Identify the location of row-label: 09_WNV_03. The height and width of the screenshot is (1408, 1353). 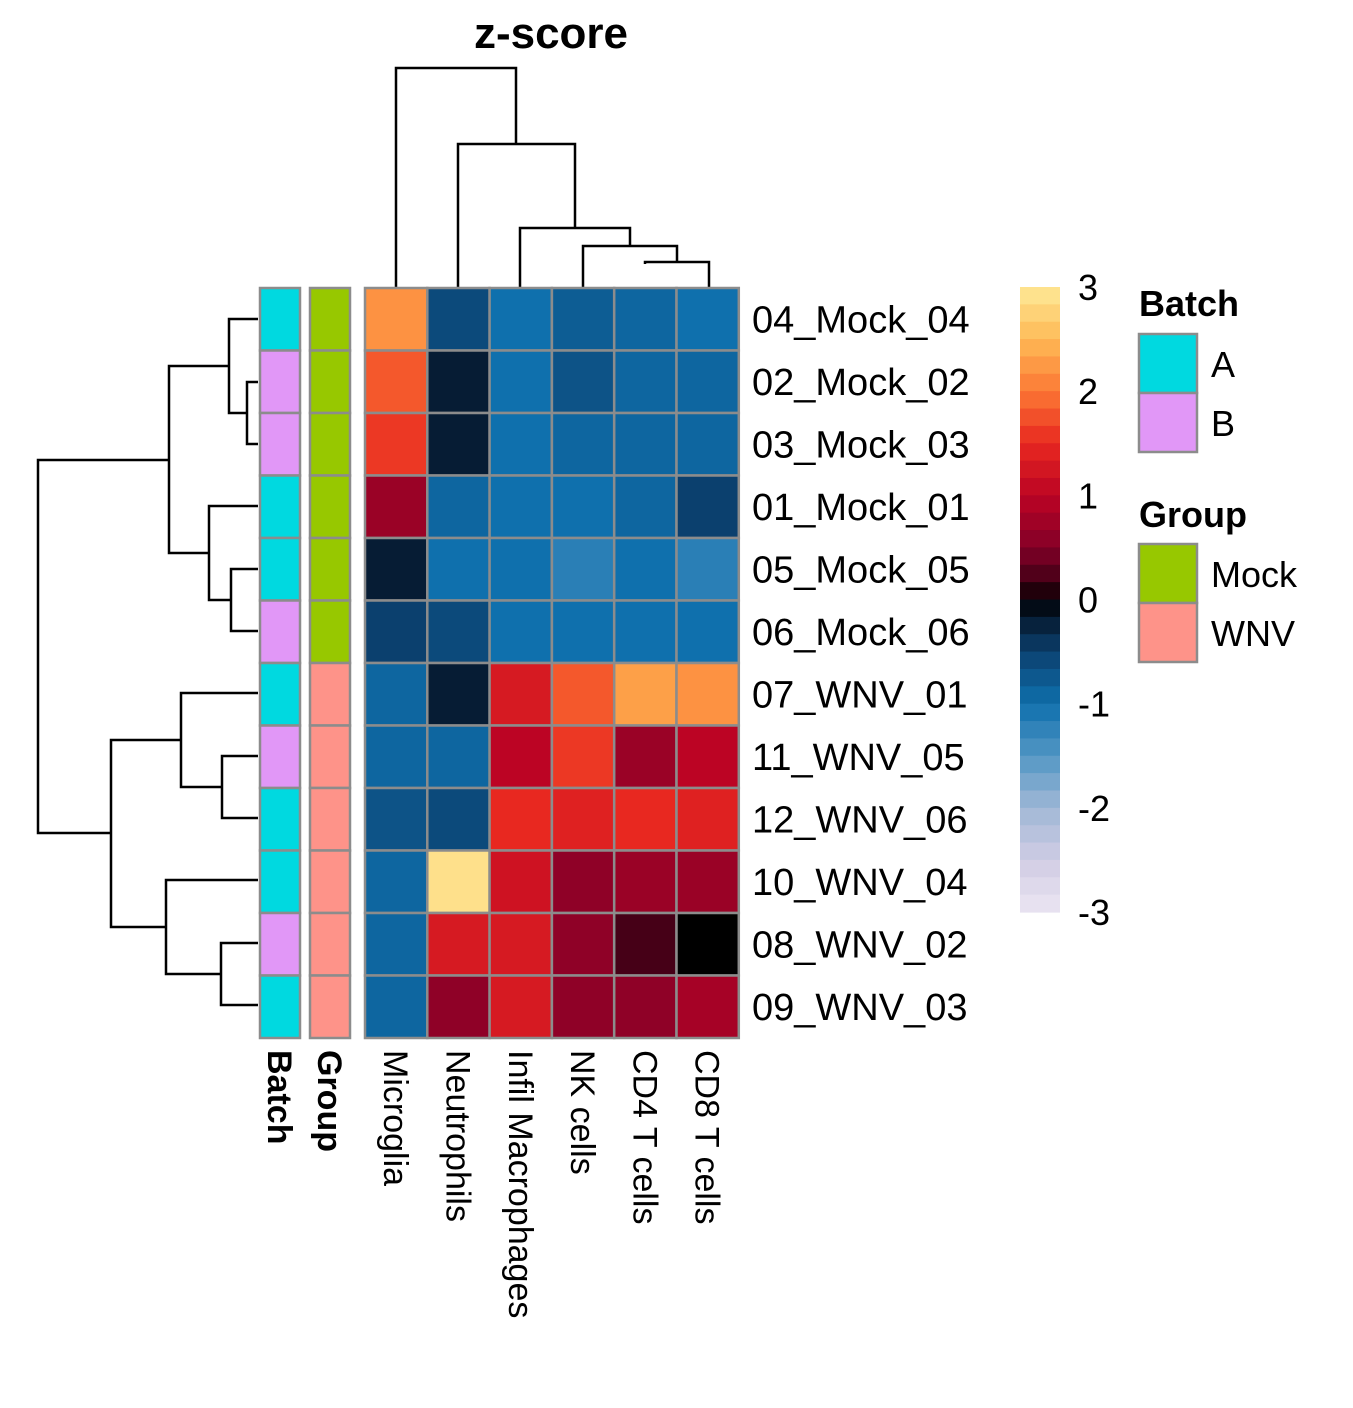
(859, 1008).